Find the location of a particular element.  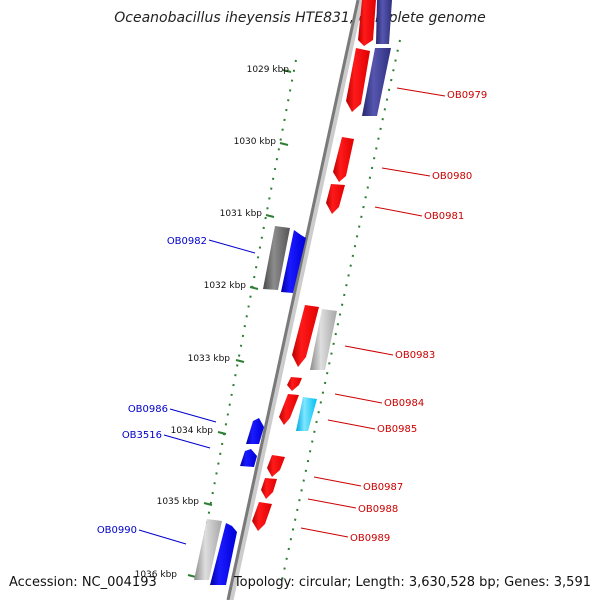

left-tick-track is located at coordinates (246, 320).